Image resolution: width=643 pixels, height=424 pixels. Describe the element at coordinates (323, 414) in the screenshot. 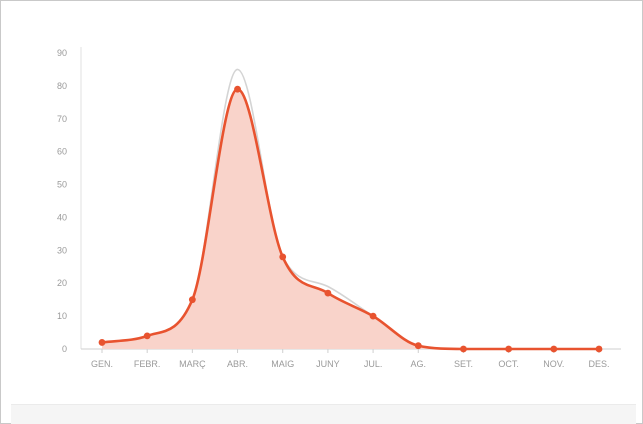

I see `footer-band` at that location.